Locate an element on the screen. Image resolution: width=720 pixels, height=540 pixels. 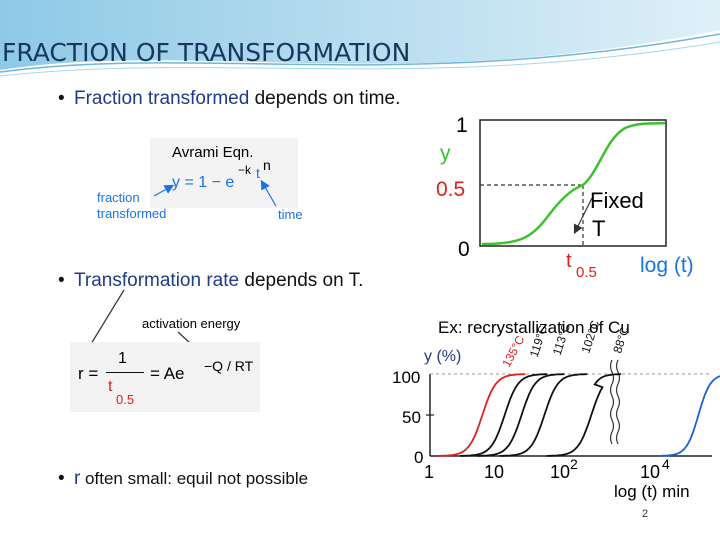
avrami-eq-lhs: y = 1 − e is located at coordinates (203, 182).